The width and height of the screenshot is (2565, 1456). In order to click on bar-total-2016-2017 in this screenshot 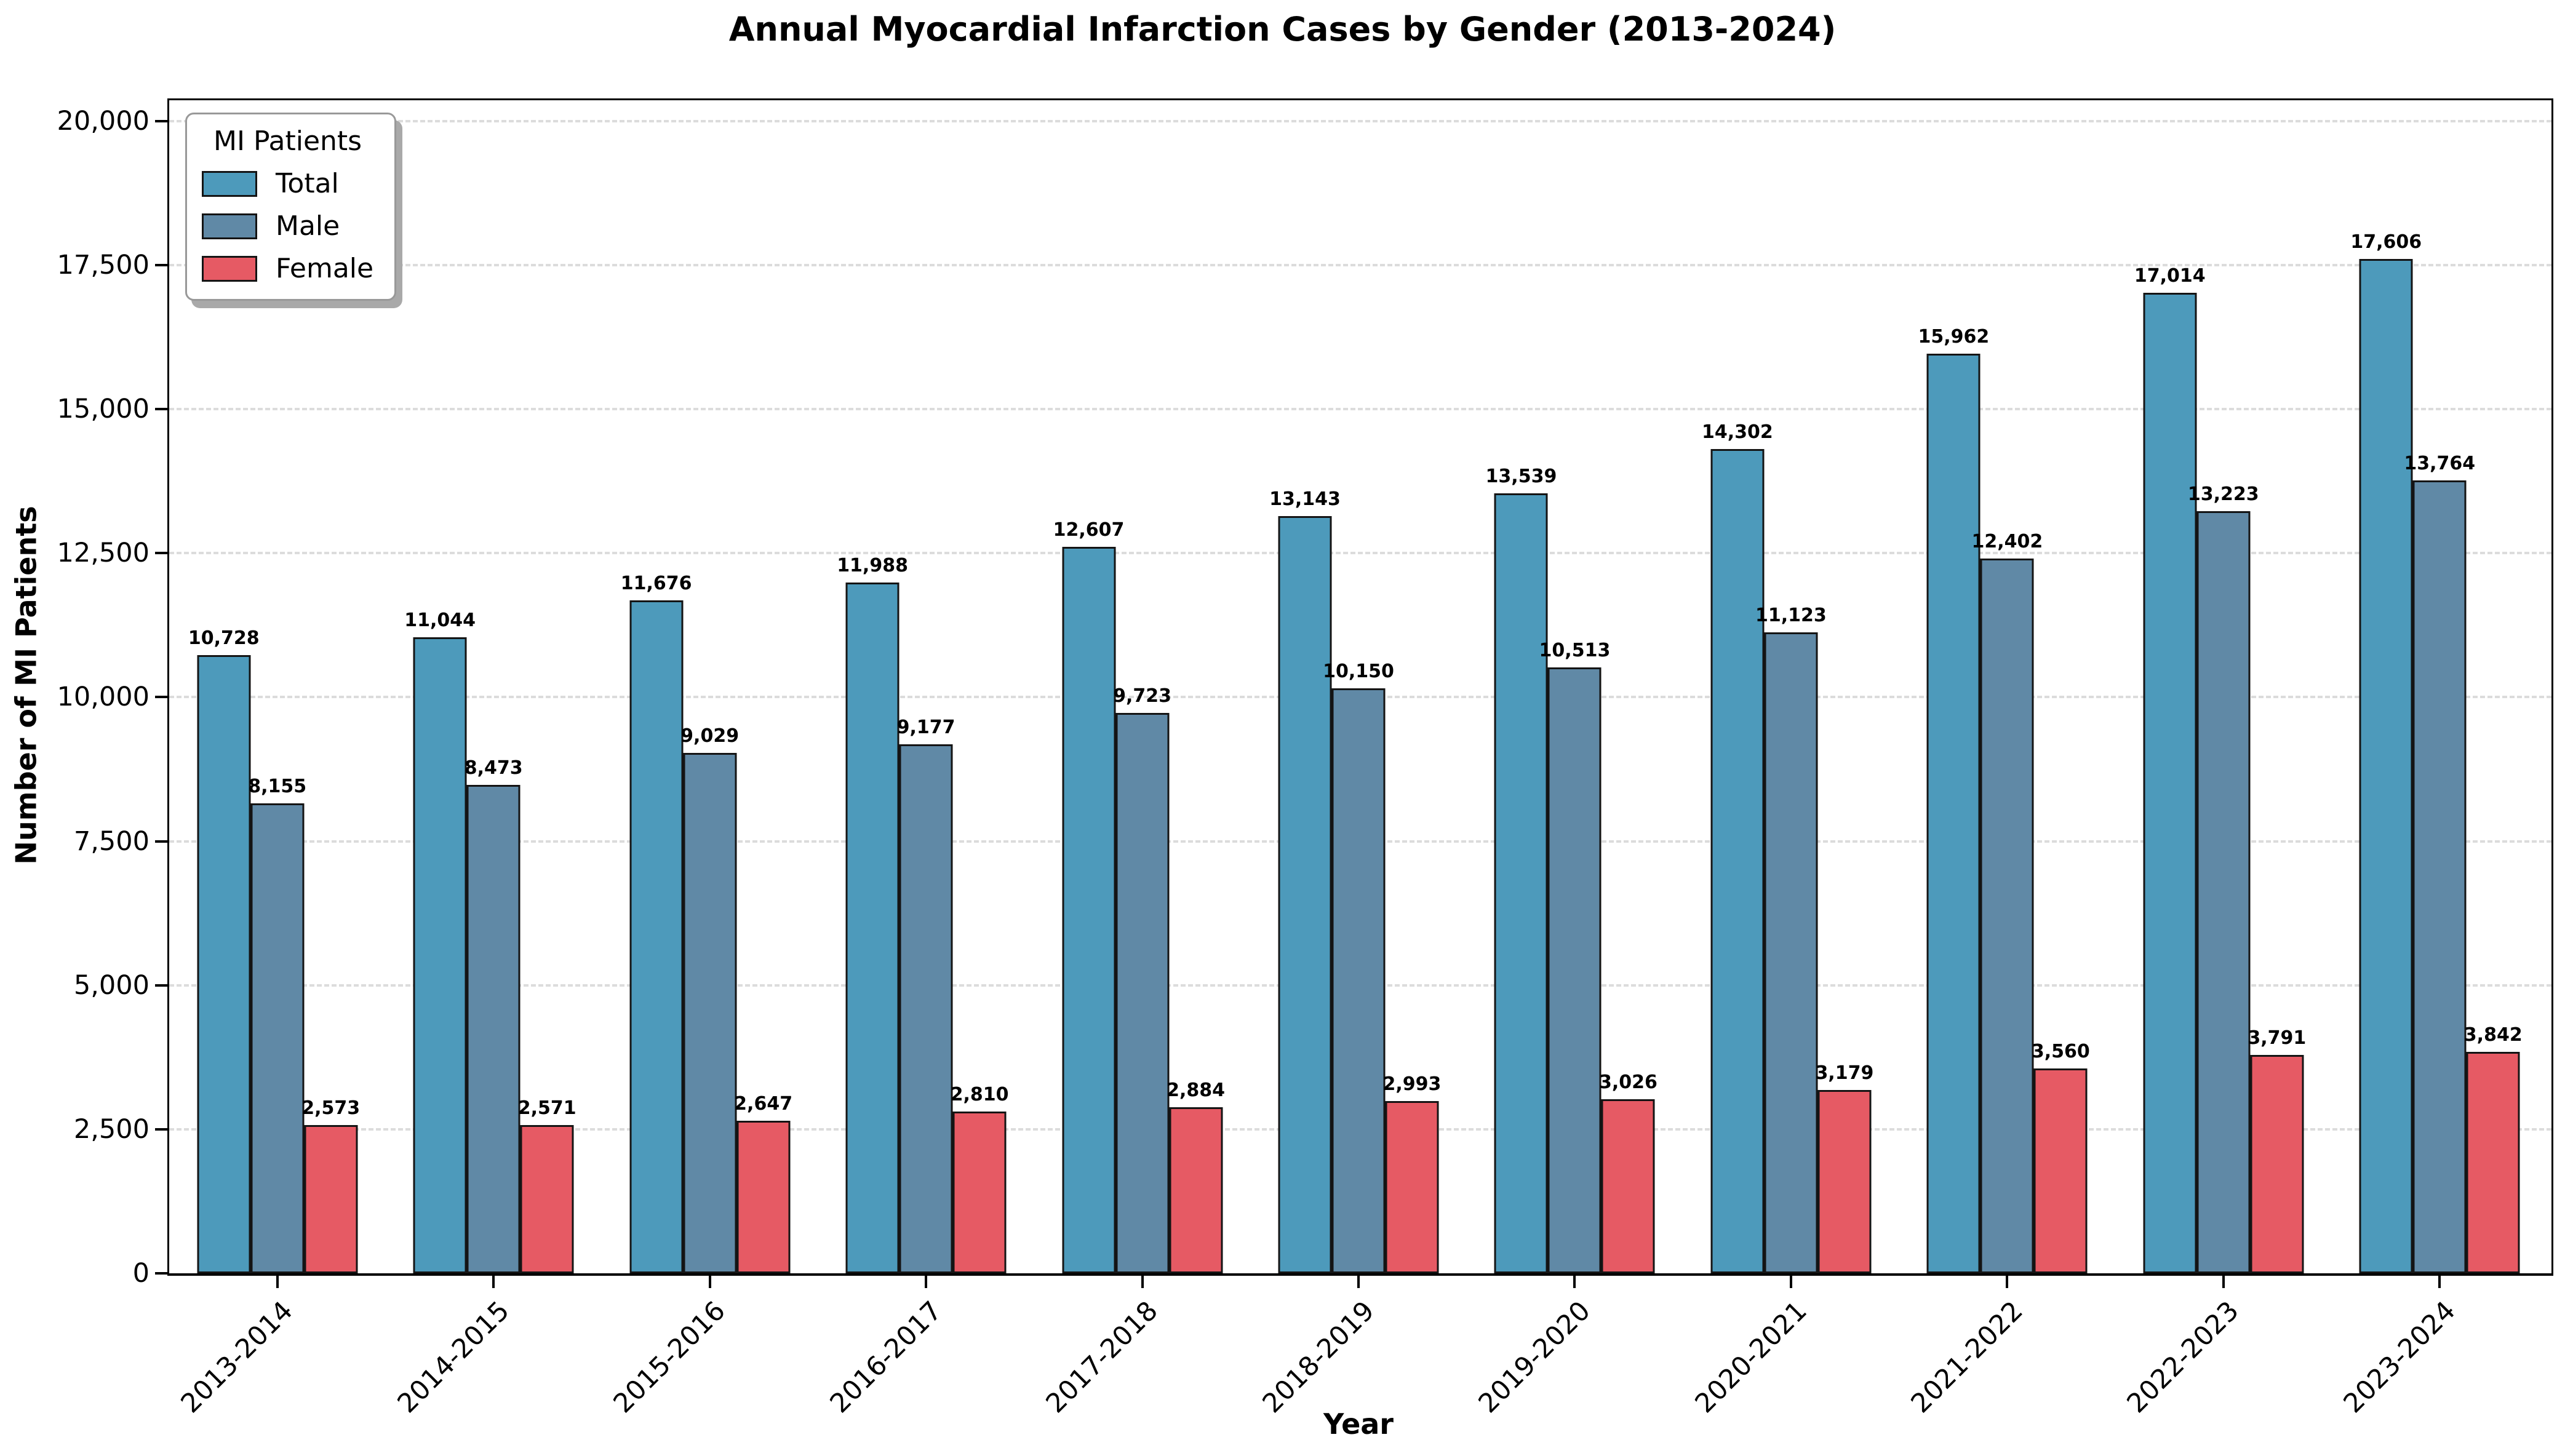, I will do `click(872, 928)`.